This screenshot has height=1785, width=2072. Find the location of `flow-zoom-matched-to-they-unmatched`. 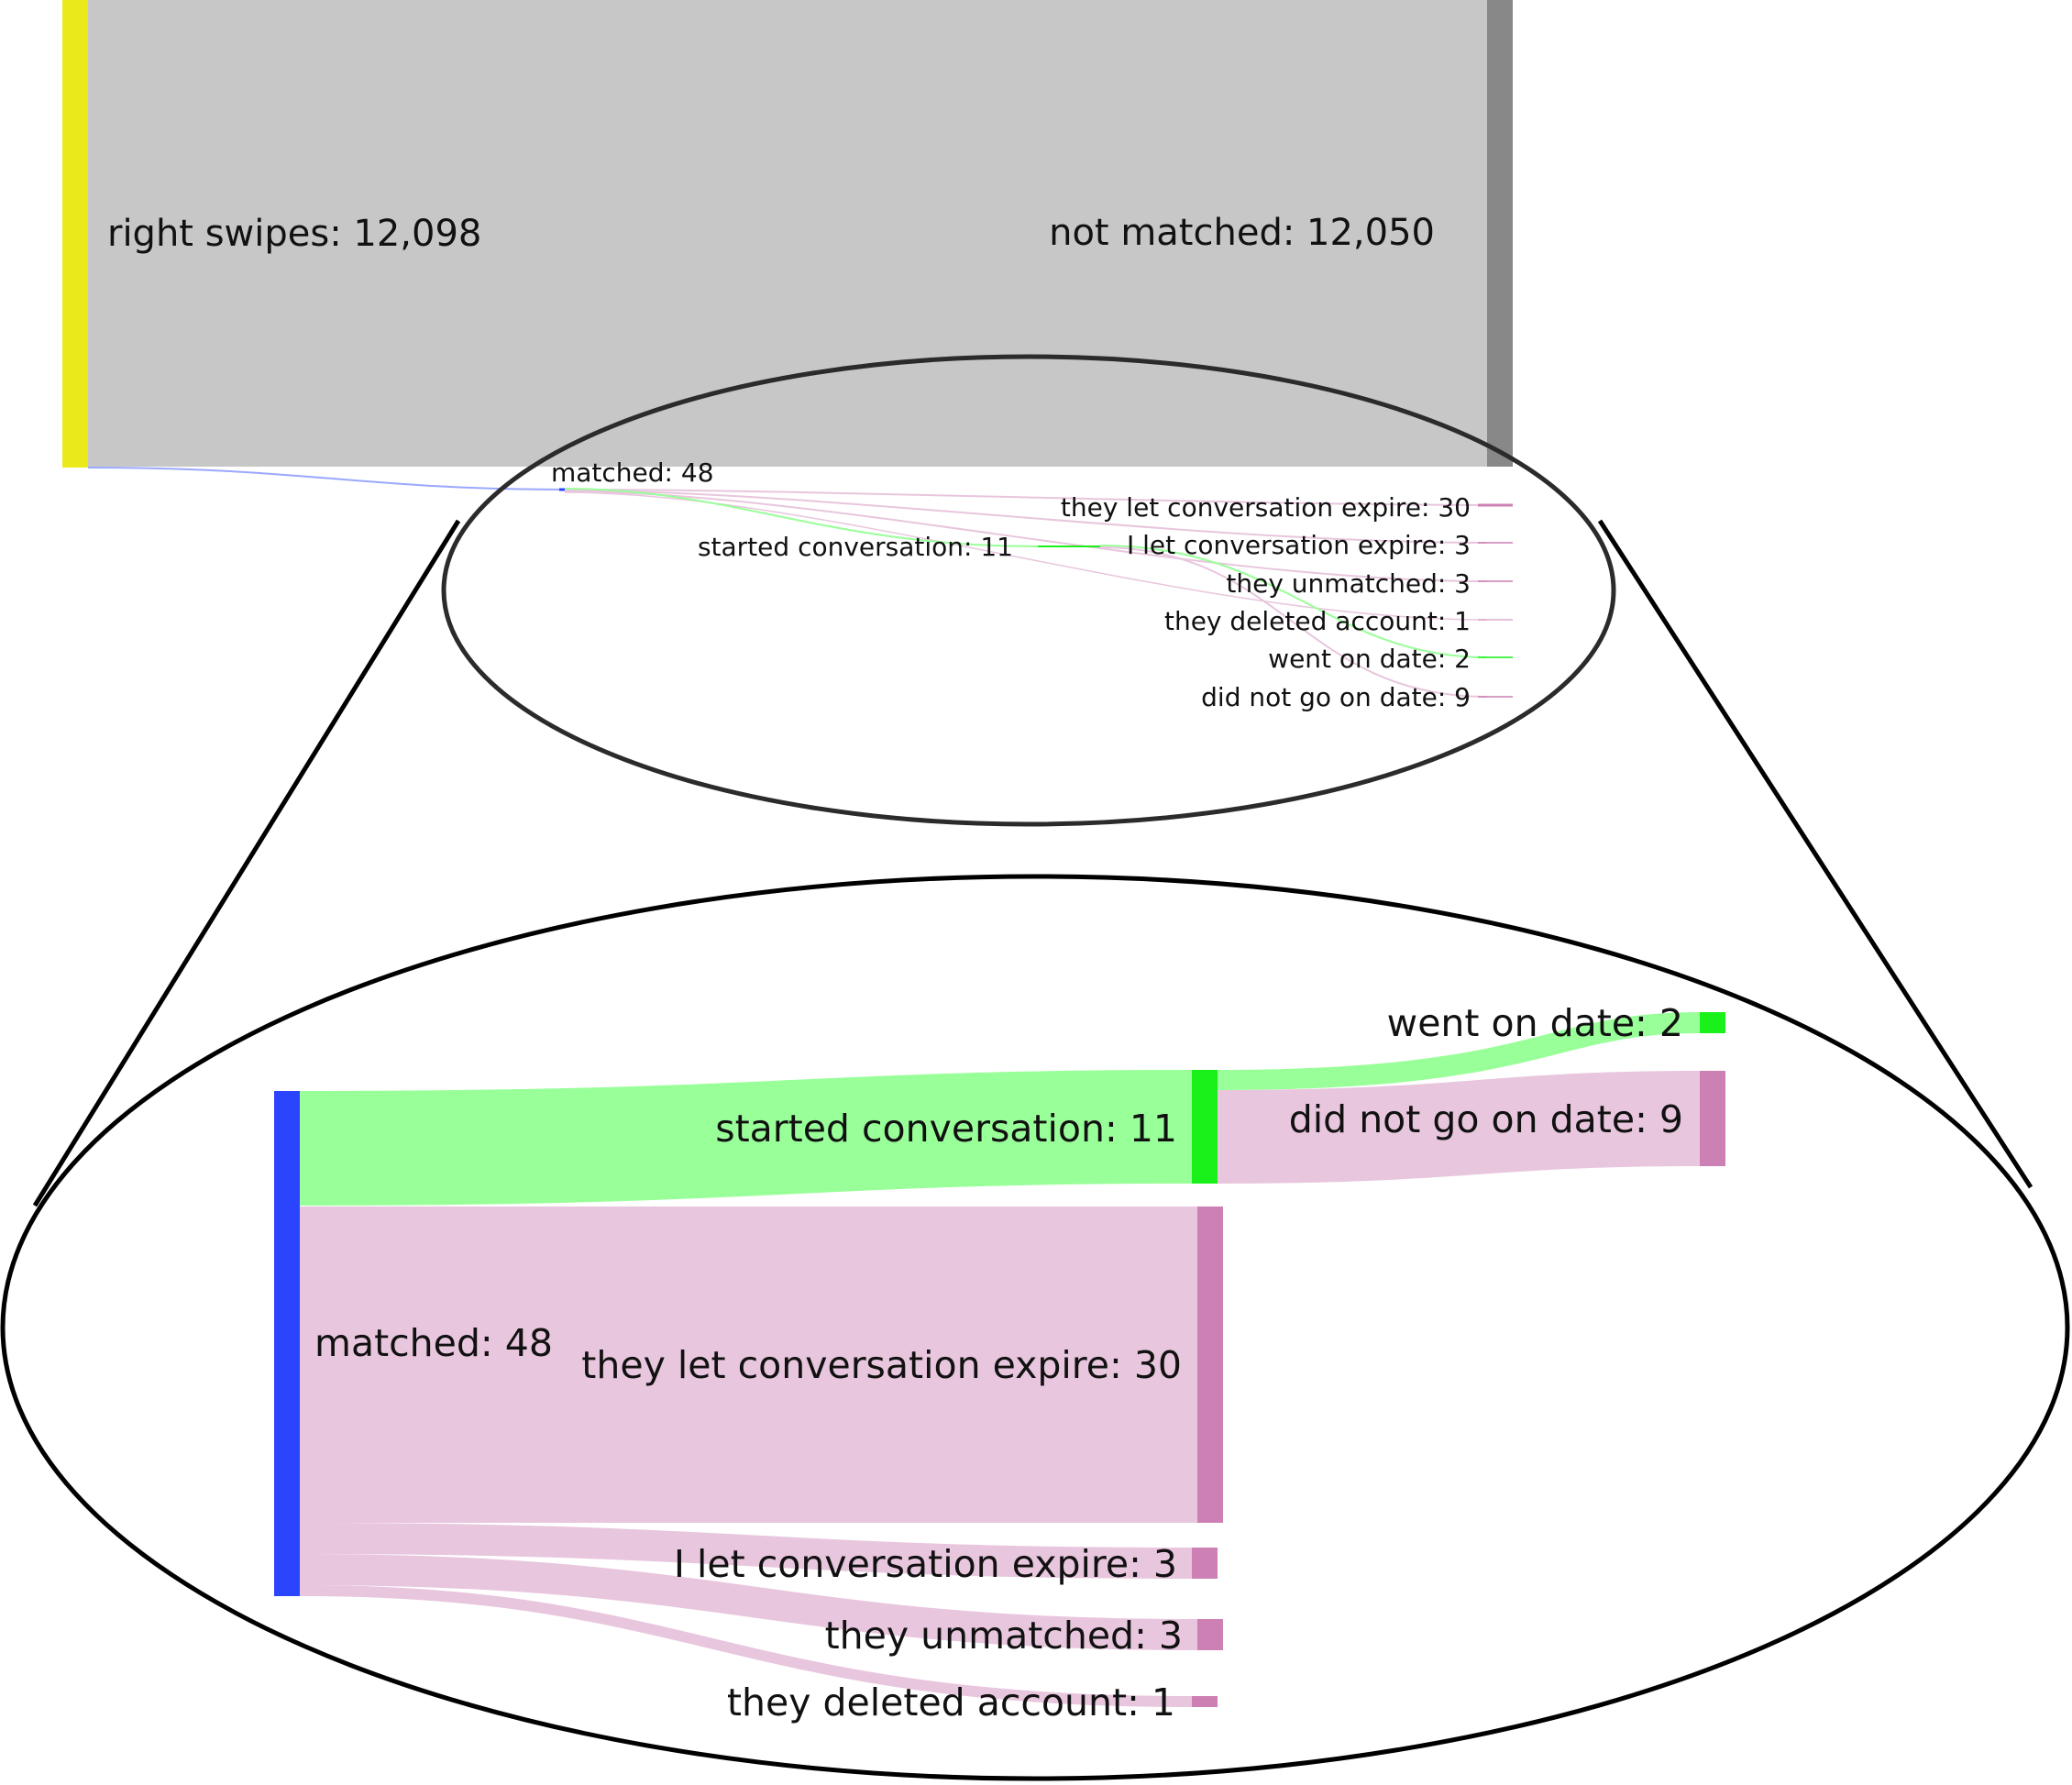

flow-zoom-matched-to-they-unmatched is located at coordinates (748, 1602).